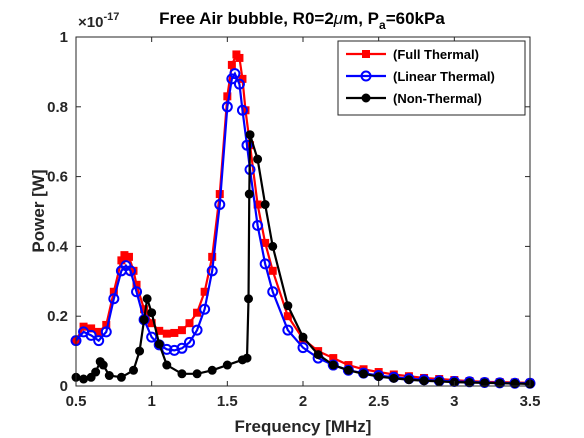  Describe the element at coordinates (57, 107) in the screenshot. I see `y-tick-label: 0.8` at that location.